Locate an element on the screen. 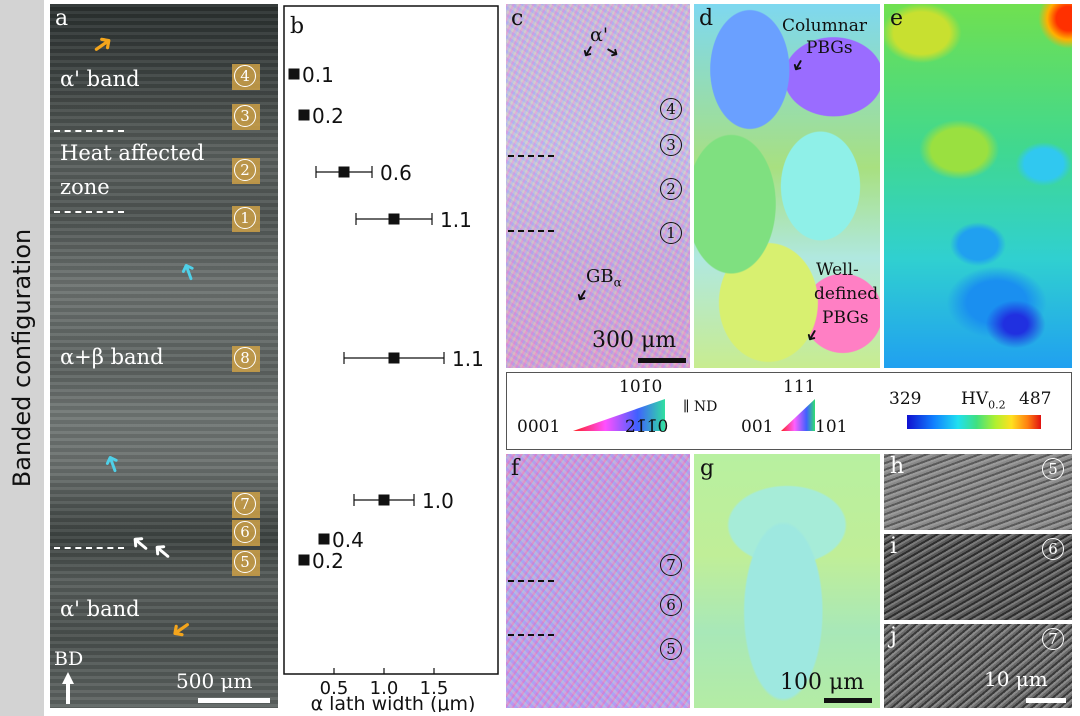 This screenshot has width=1080, height=716. panel-g-letter: g is located at coordinates (707, 468).